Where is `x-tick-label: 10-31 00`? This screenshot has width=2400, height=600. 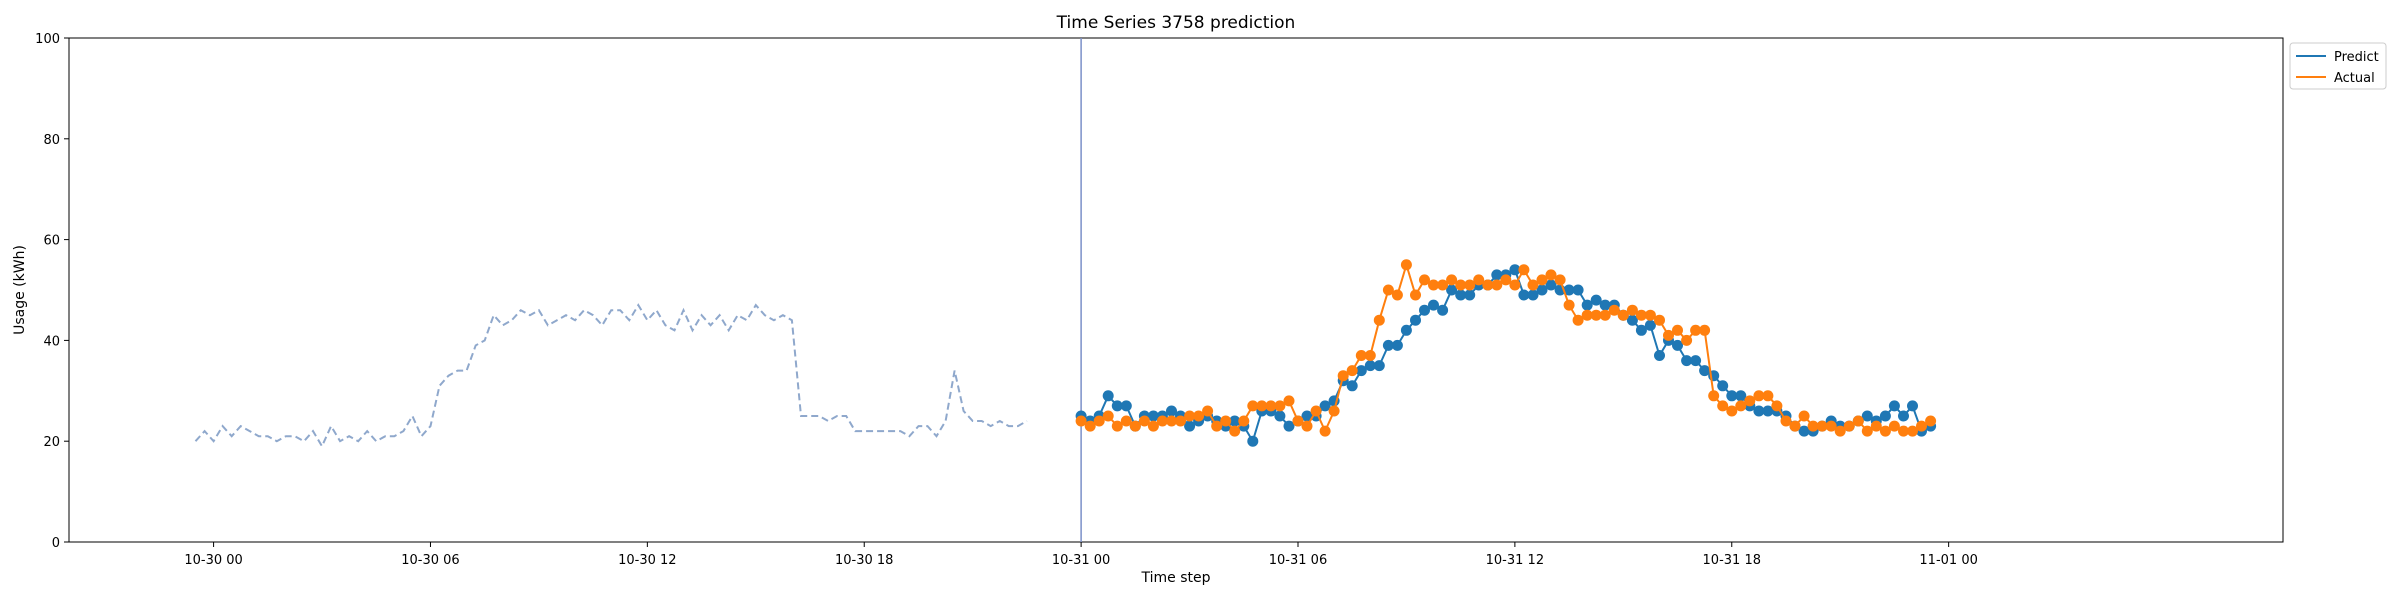
x-tick-label: 10-31 00 is located at coordinates (1081, 560).